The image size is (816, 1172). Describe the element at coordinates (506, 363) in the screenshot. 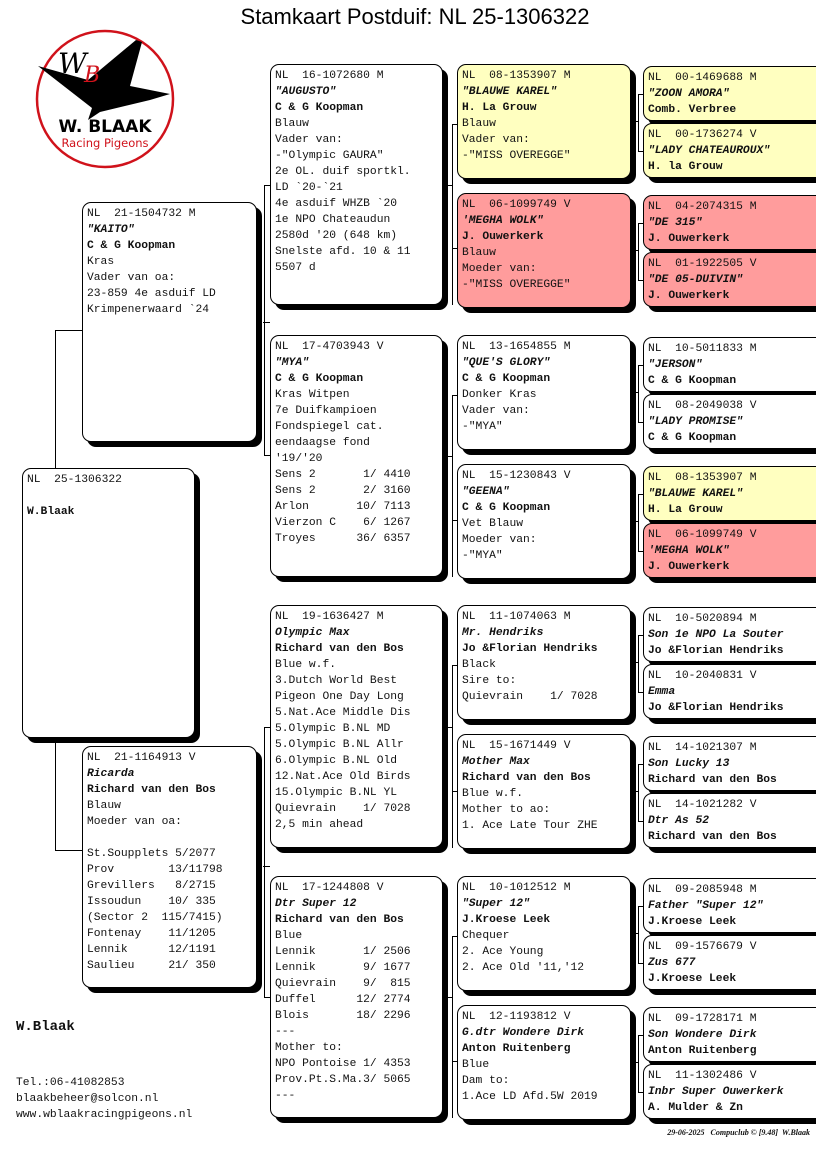

I see `pigeon-name: "QUE'S GLORY"` at that location.